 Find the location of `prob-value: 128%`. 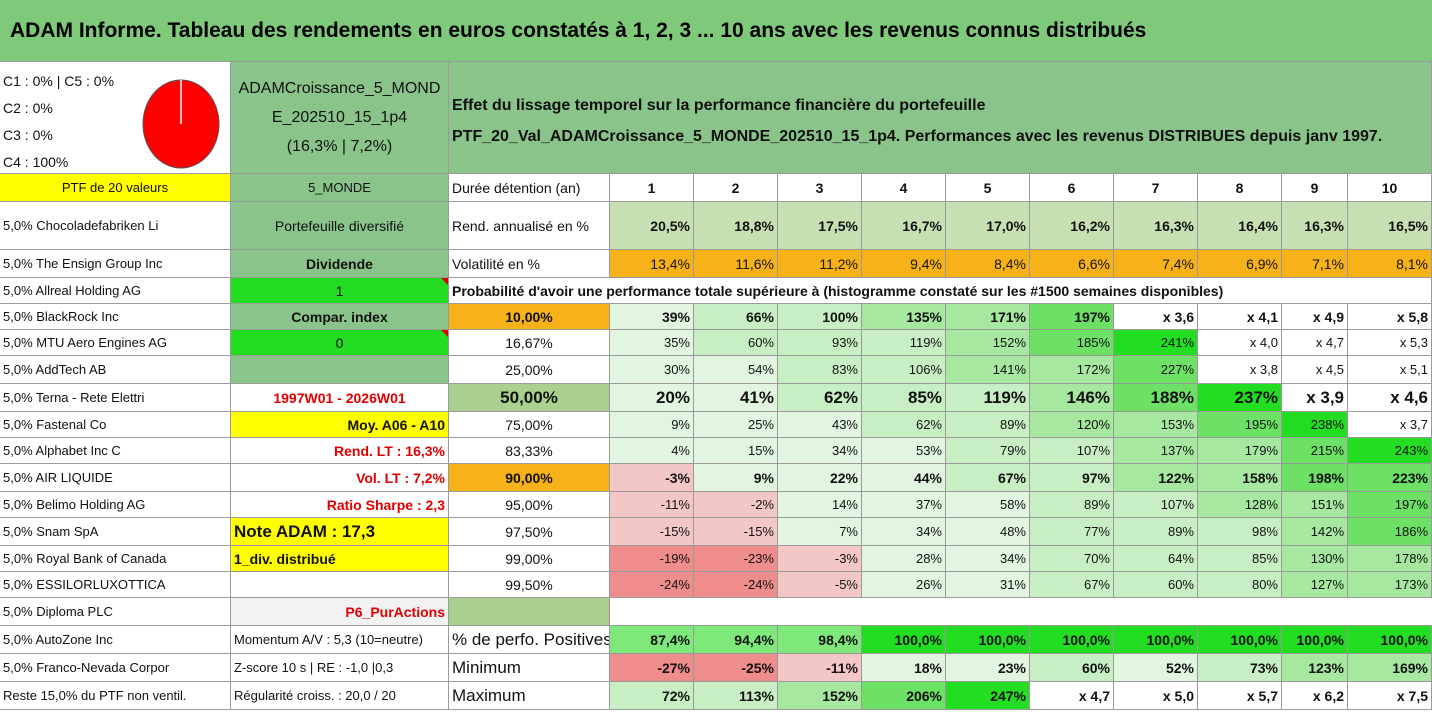

prob-value: 128% is located at coordinates (1240, 505).